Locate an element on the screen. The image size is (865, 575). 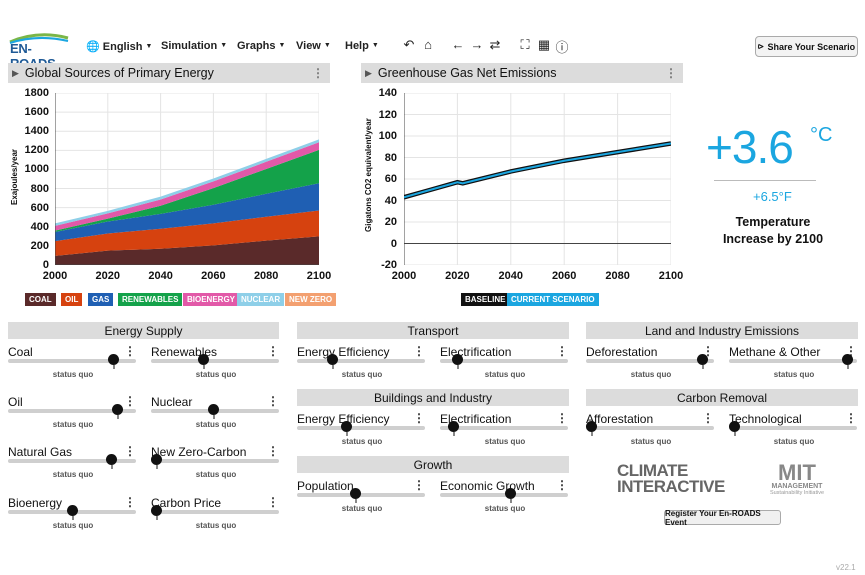
control-label: Carbon Price is located at coordinates (186, 503).